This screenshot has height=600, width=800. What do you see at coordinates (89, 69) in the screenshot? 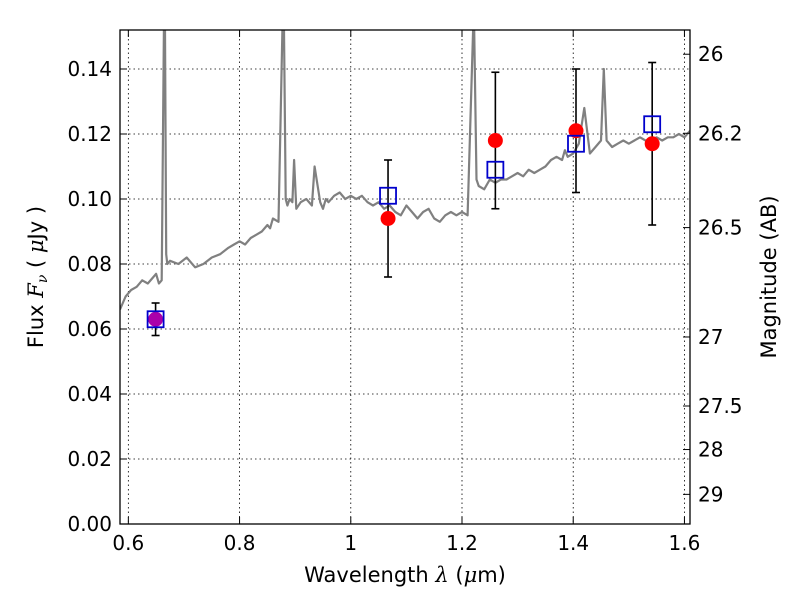
I see `y-tick-label: 0.14` at bounding box center [89, 69].